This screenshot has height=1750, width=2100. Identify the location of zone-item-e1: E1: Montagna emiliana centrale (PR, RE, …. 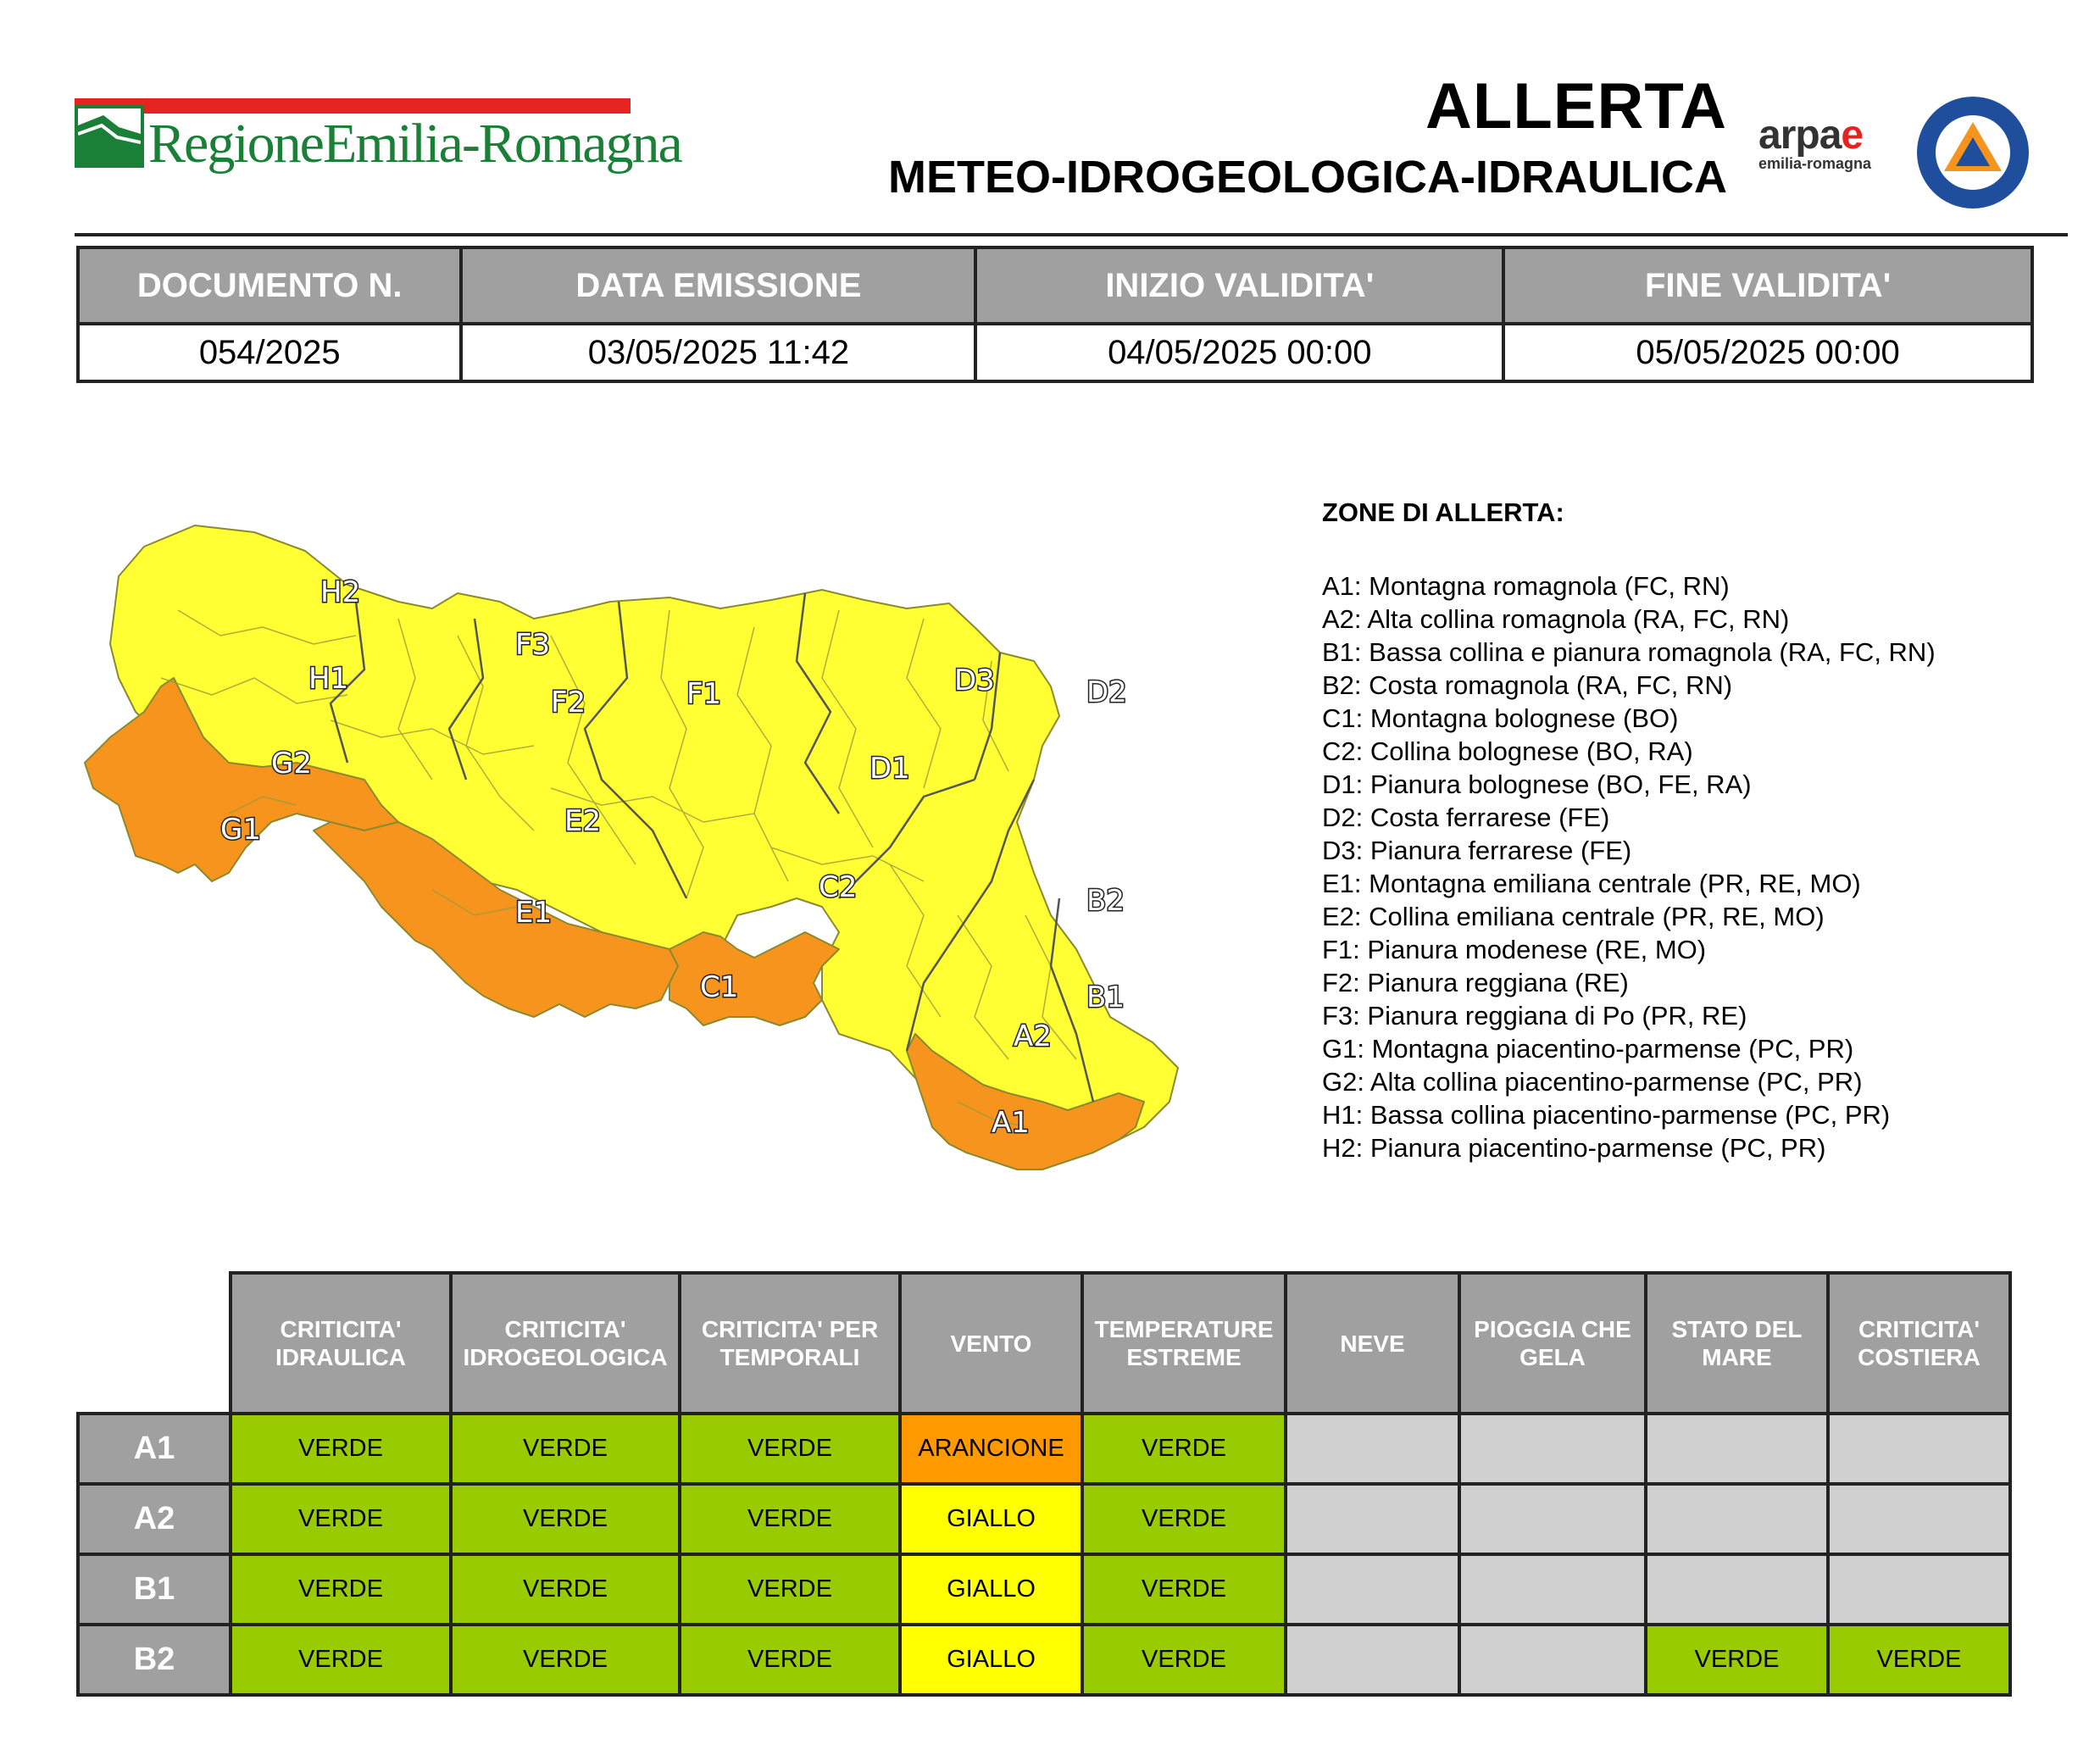
(1591, 883).